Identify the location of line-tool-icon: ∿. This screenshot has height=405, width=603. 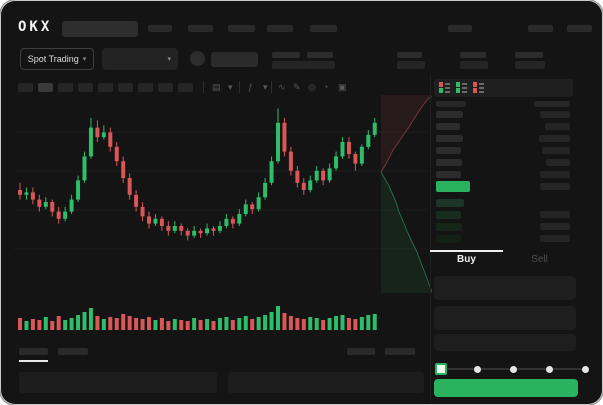
(282, 87).